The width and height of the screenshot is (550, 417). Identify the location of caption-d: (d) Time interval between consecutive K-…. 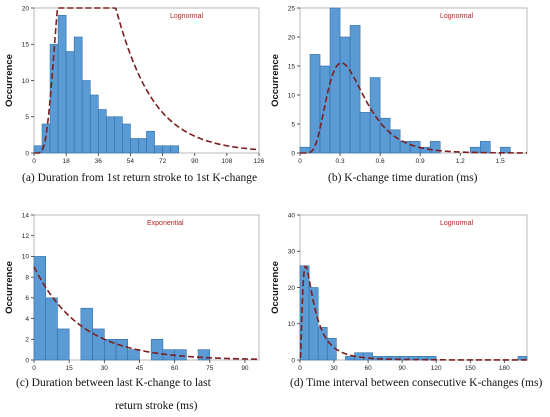
(416, 383).